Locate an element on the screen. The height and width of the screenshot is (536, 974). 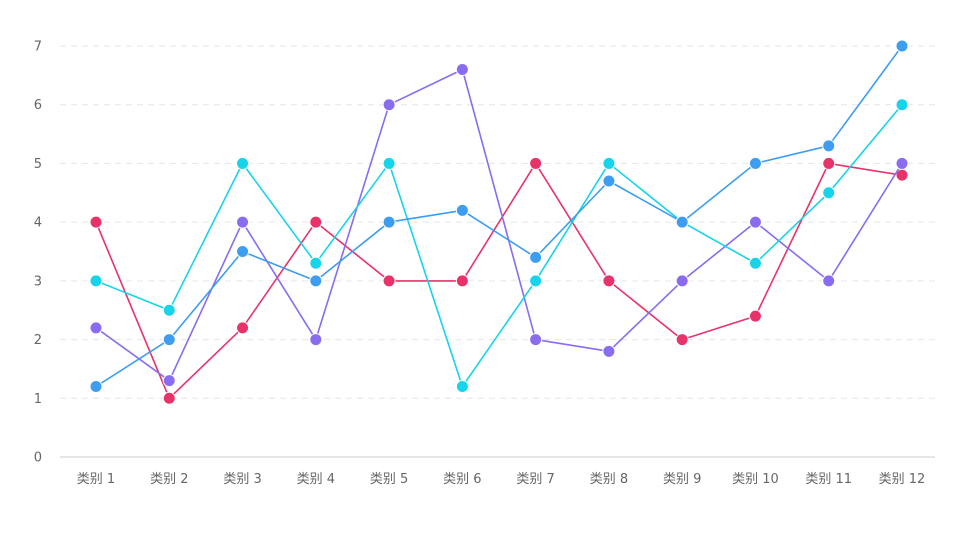
x-tick-label: 类别 8 is located at coordinates (609, 479).